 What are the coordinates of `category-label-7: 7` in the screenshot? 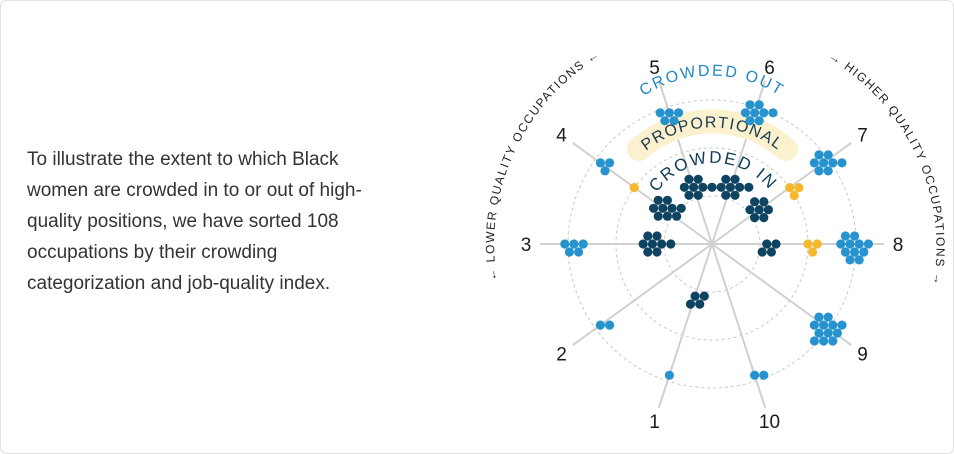 It's located at (862, 136).